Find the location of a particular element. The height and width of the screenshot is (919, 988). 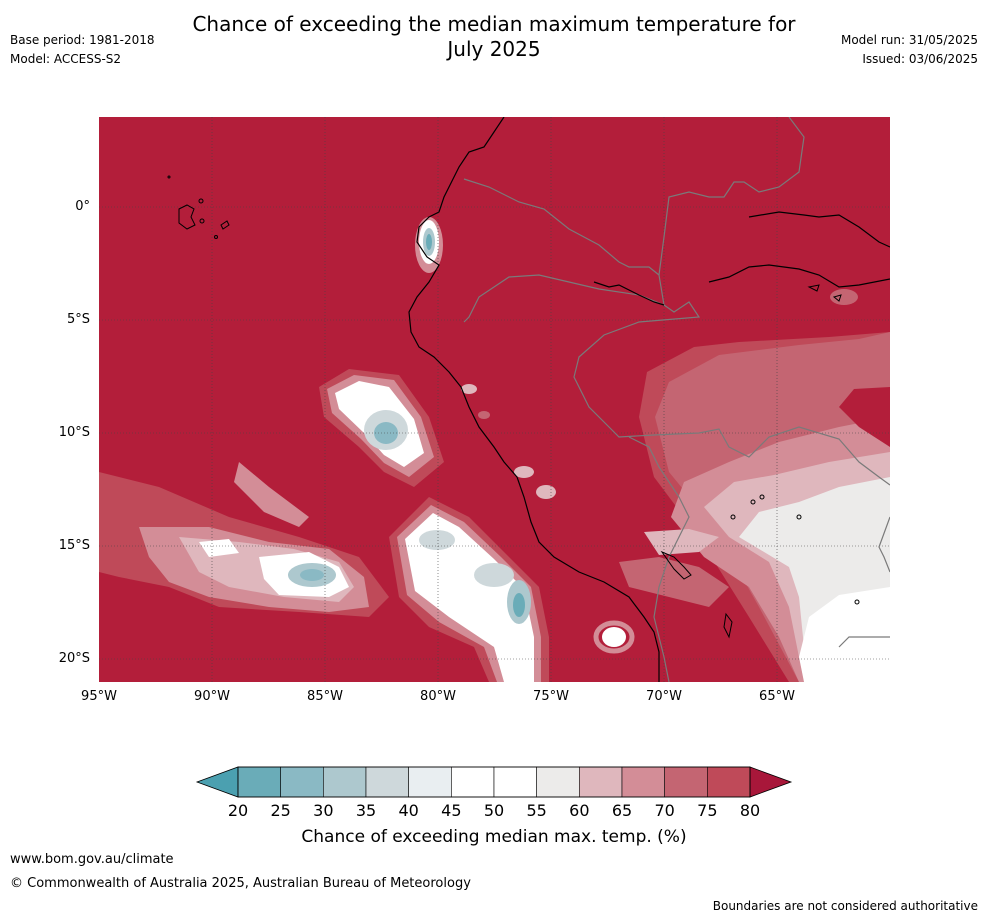

colorbar-tick-label: 45 is located at coordinates (451, 810).